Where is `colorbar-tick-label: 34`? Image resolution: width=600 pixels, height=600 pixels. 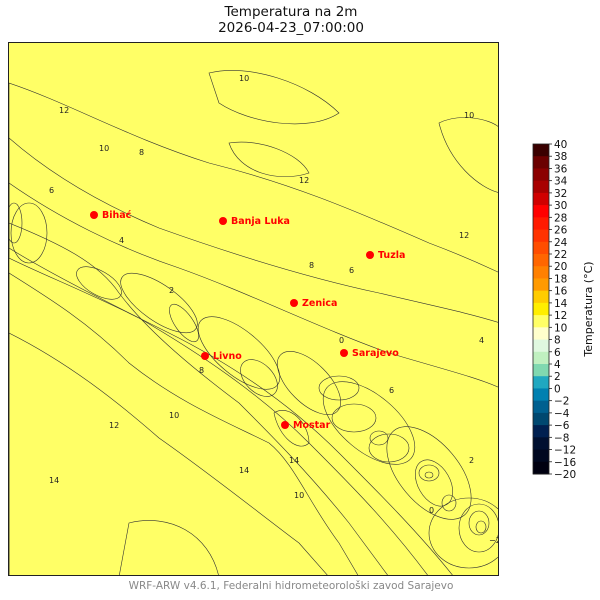
colorbar-tick-label: 34 is located at coordinates (561, 182).